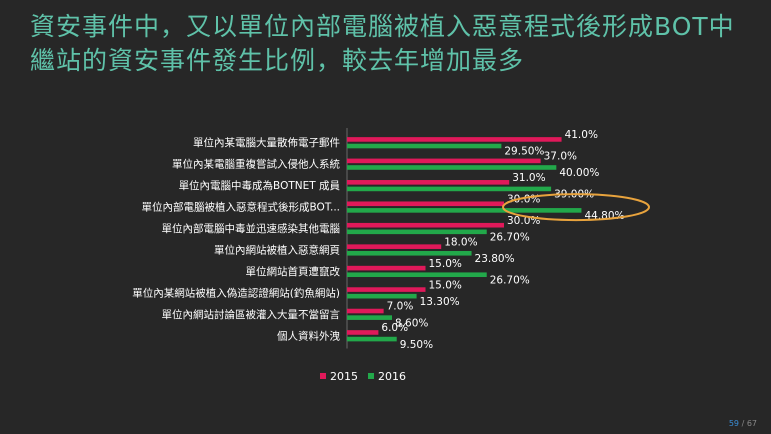 This screenshot has width=771, height=434. I want to click on data-label-2016: 13.30%, so click(440, 302).